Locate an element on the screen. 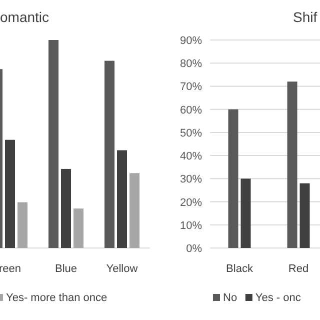  y-tick-label: 90% is located at coordinates (191, 41).